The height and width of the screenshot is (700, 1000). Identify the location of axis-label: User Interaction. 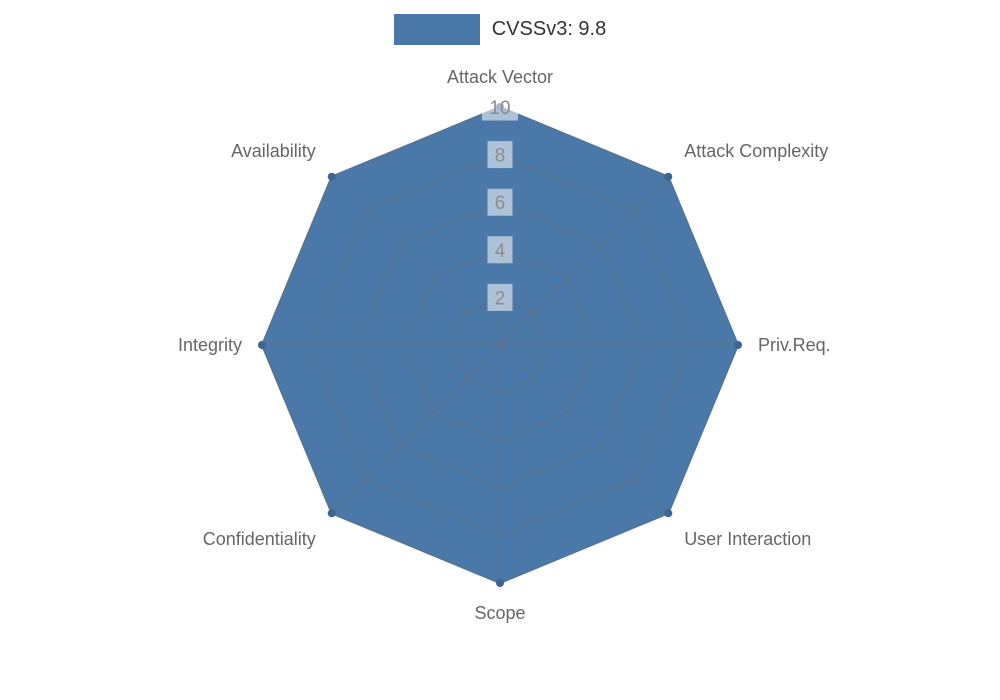
(747, 539).